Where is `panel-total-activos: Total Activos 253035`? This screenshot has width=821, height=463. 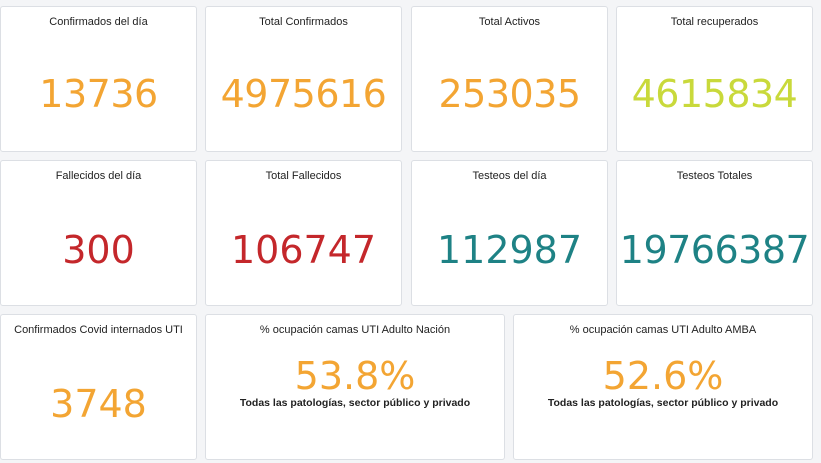
panel-total-activos: Total Activos 253035 is located at coordinates (509, 79).